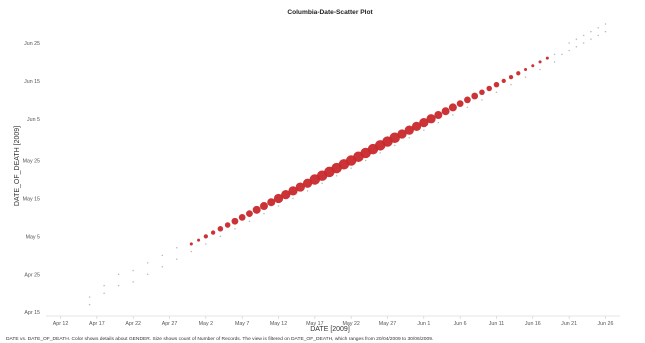 This screenshot has width=645, height=343. What do you see at coordinates (569, 324) in the screenshot?
I see `x-tick-label: Jun 21` at bounding box center [569, 324].